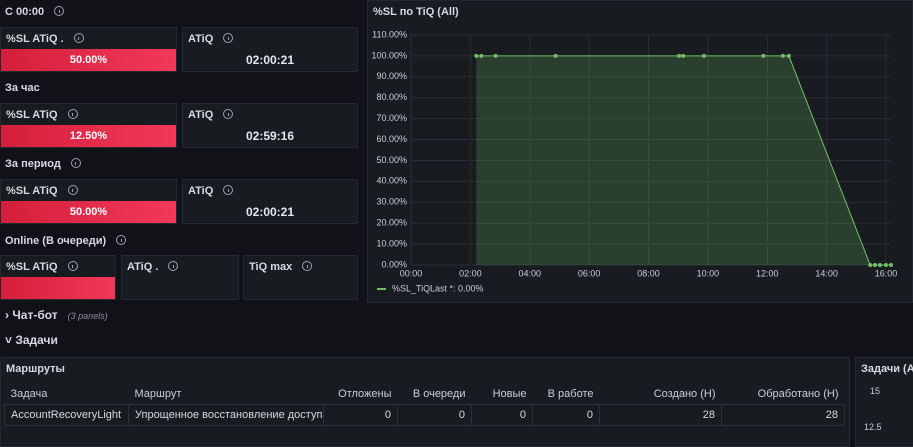  Describe the element at coordinates (35, 39) in the screenshot. I see `stat-title: %SL ATiQ .` at that location.